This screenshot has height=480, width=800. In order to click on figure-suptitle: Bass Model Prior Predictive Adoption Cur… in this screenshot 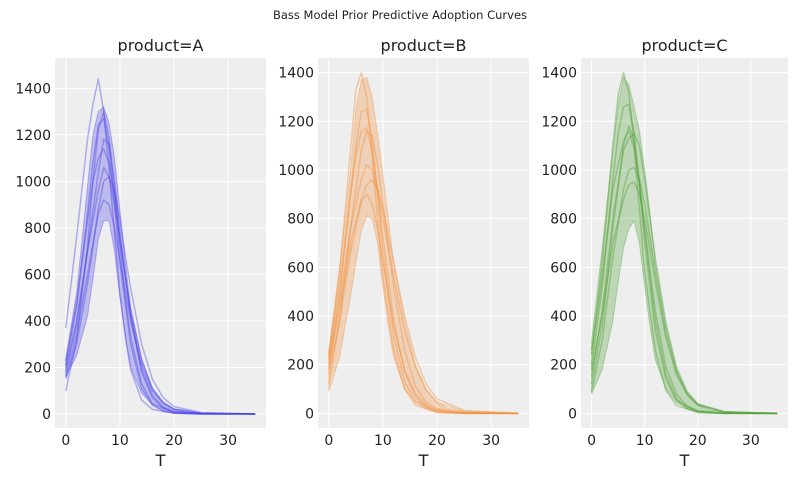, I will do `click(400, 15)`.